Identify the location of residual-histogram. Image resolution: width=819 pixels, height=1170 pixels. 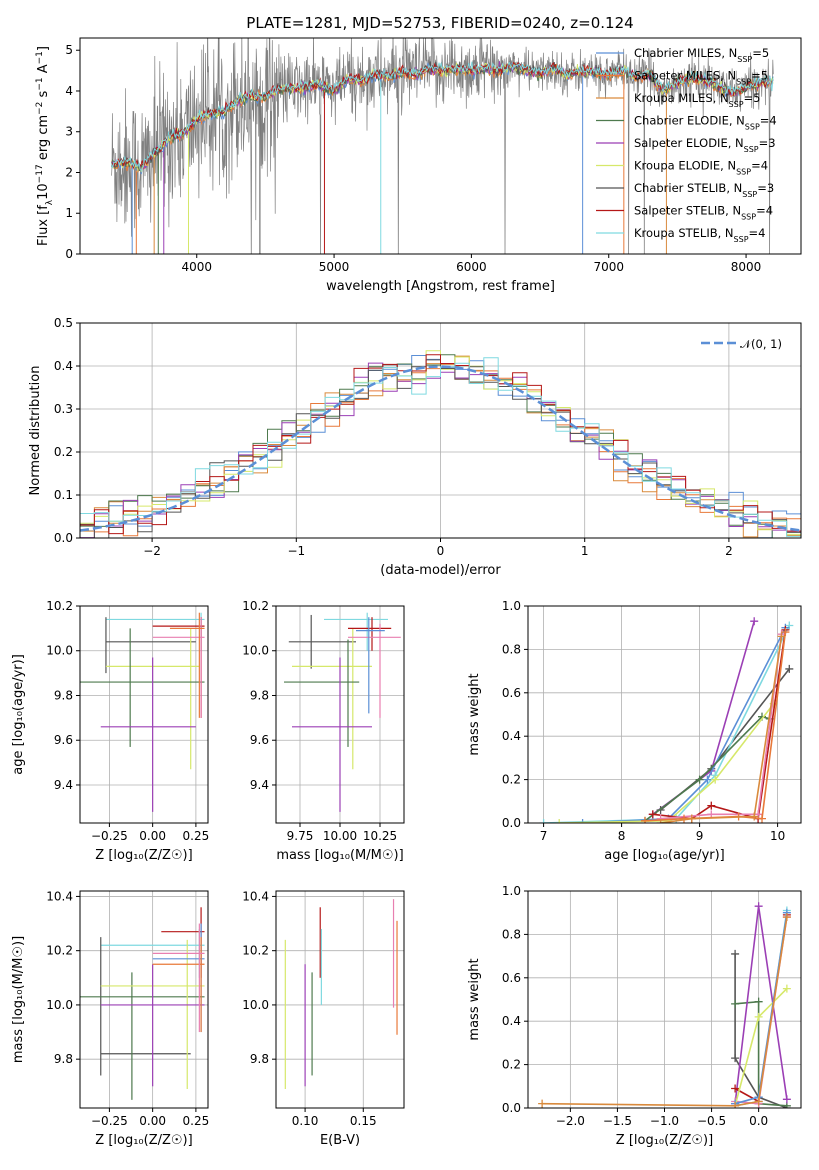
(440, 447).